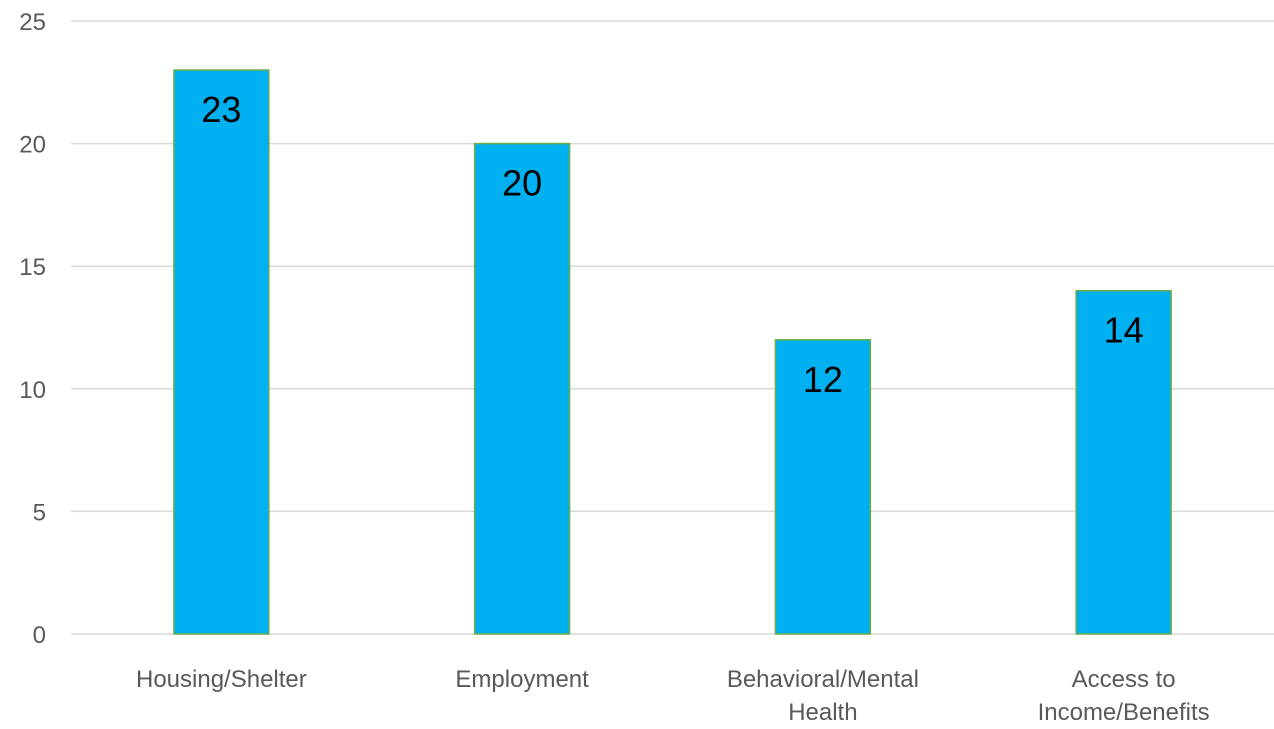 This screenshot has width=1274, height=729. What do you see at coordinates (32, 390) in the screenshot?
I see `y-tick-label: 10` at bounding box center [32, 390].